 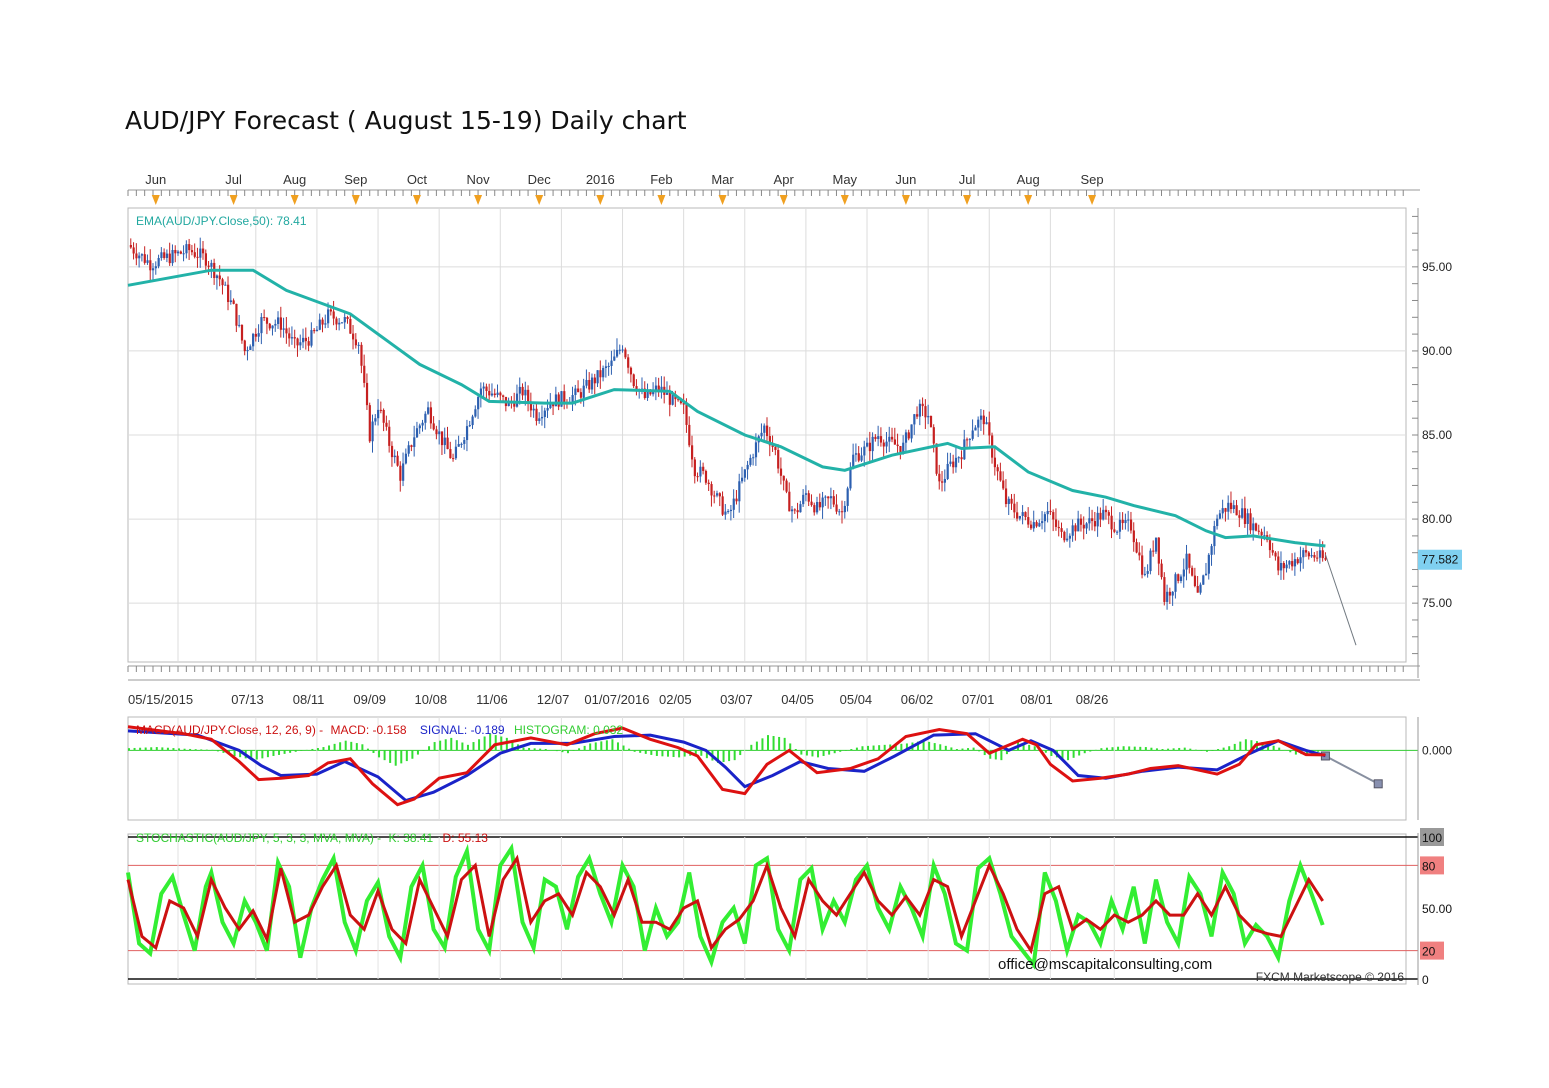 I want to click on price-forecast-line, so click(x=1340, y=600).